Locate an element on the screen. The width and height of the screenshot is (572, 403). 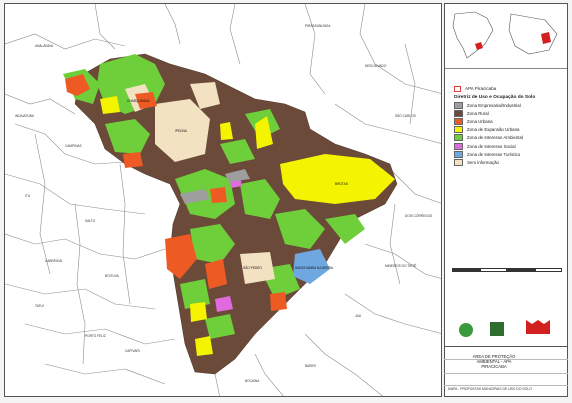
legend-item: Sem informação is located at coordinates (509, 162).